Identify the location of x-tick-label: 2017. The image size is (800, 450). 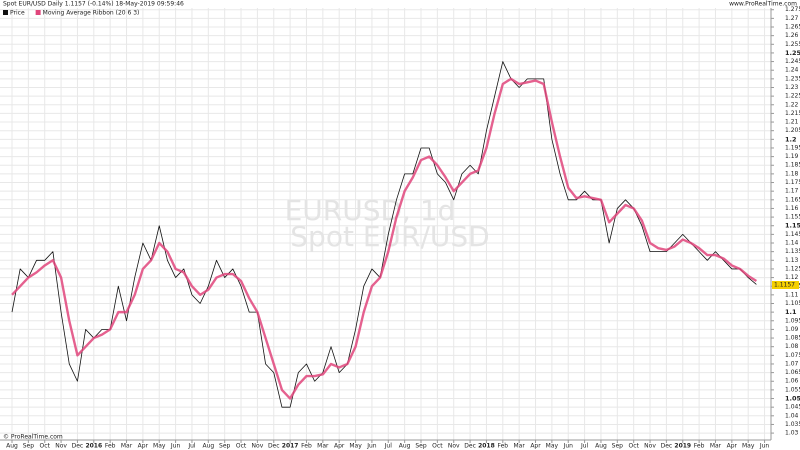
(290, 446).